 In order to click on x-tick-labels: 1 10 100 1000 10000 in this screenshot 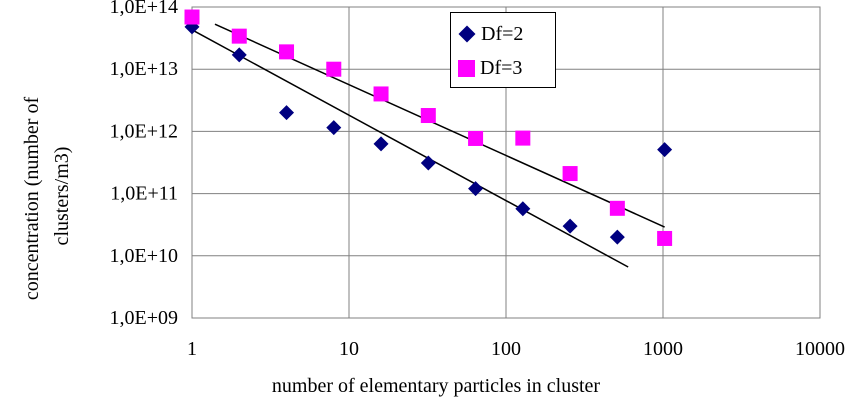, I will do `click(516, 349)`.